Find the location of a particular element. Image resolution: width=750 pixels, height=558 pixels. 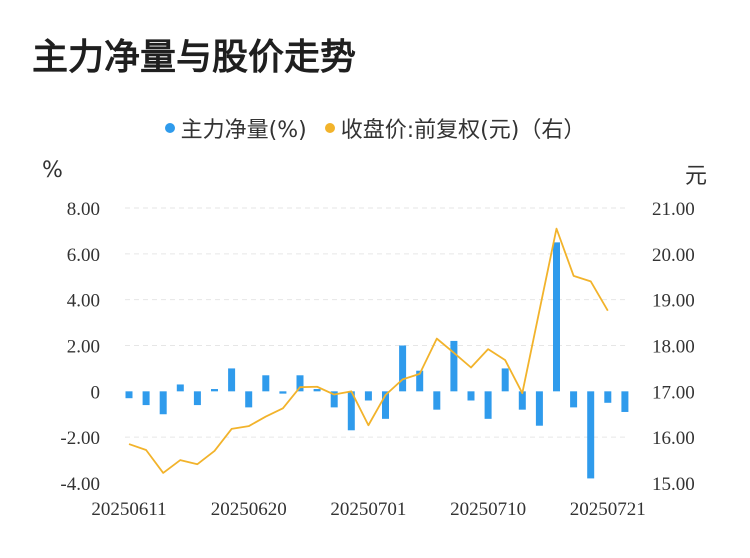

right-axis-unit: 元 is located at coordinates (696, 176).